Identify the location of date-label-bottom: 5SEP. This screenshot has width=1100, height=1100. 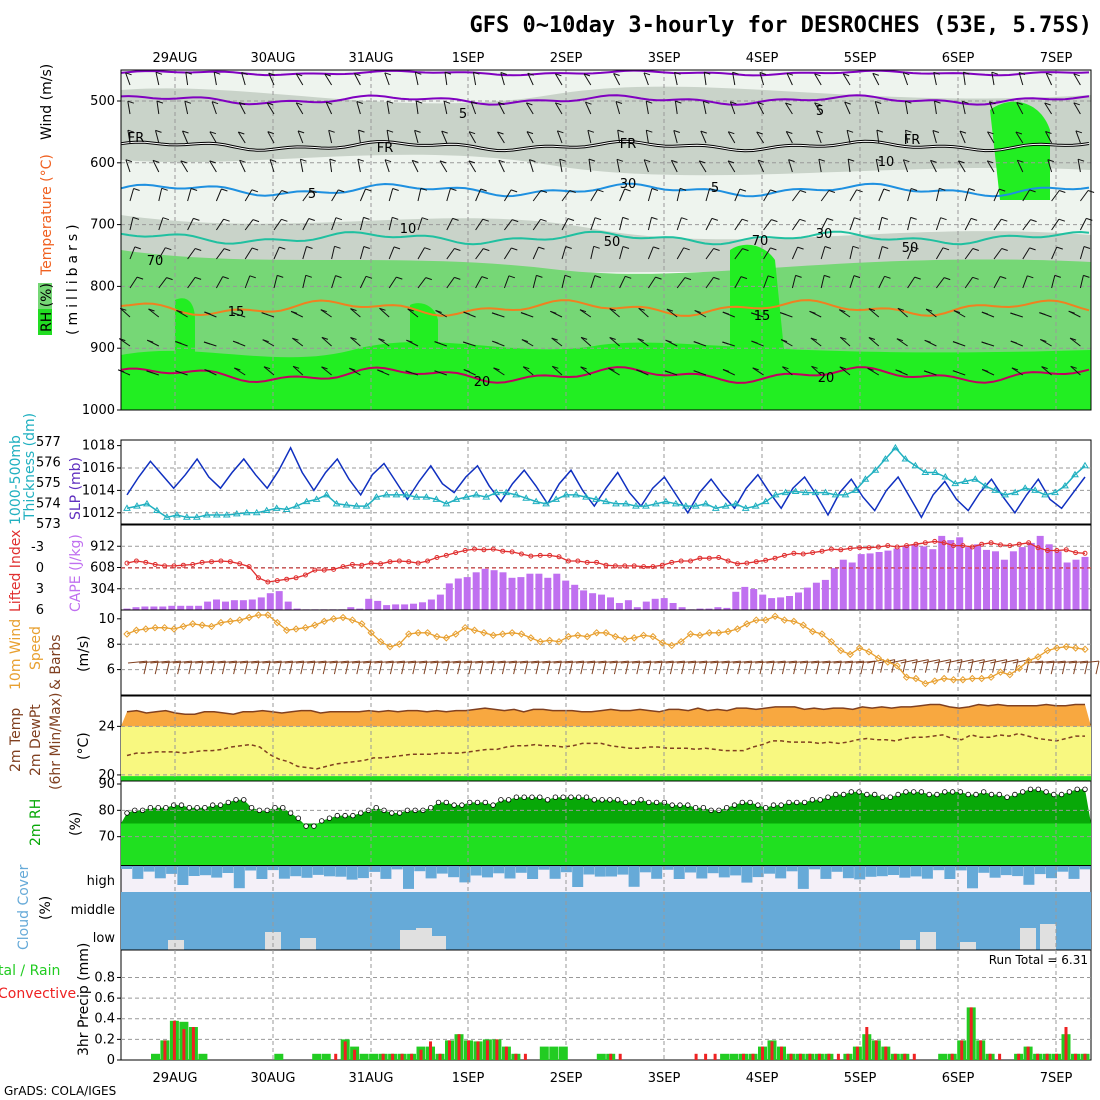
(860, 1078).